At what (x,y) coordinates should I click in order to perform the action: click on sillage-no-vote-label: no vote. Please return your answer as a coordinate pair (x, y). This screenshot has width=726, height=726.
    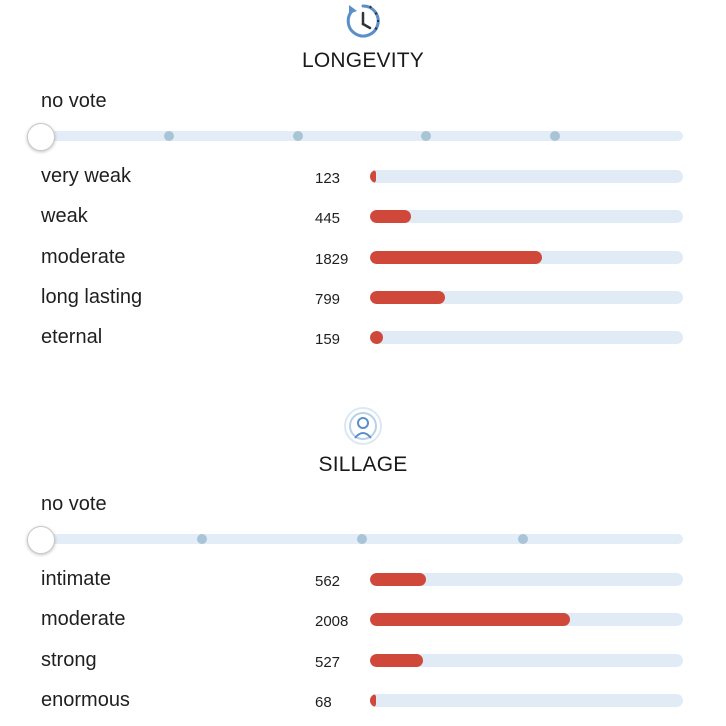
    Looking at the image, I should click on (74, 504).